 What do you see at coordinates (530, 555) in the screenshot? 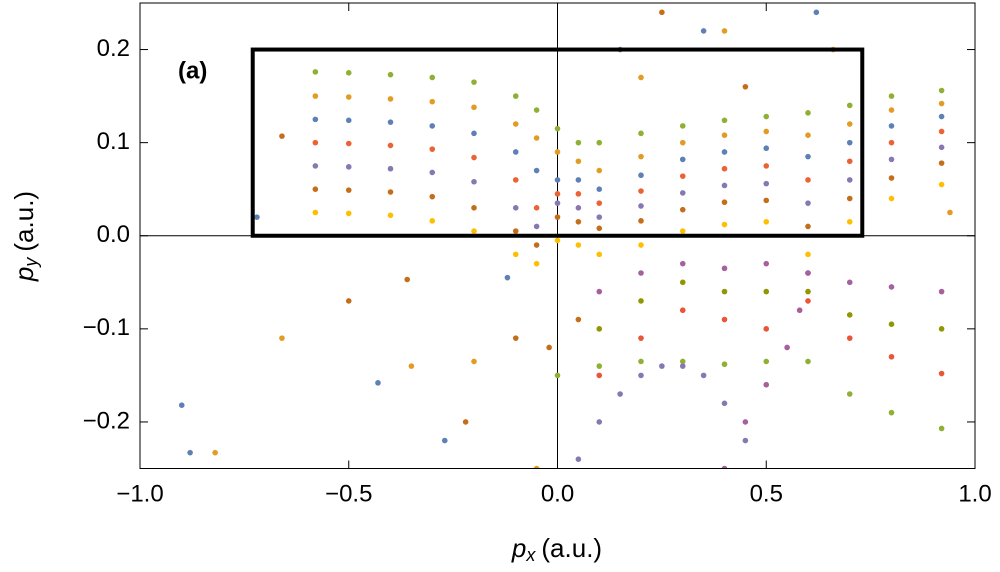
I see `x-label-subscript: x` at bounding box center [530, 555].